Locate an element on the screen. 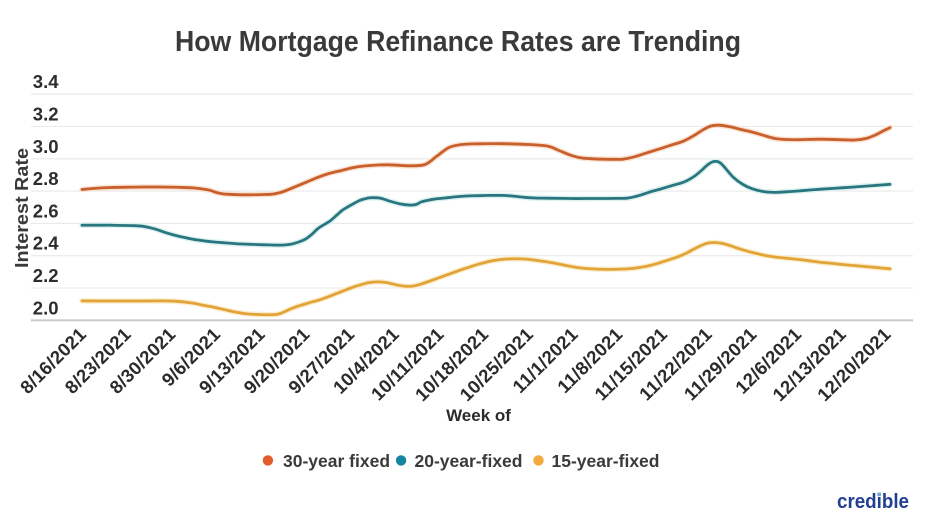  svg-text: Interest Rate is located at coordinates (22, 208).